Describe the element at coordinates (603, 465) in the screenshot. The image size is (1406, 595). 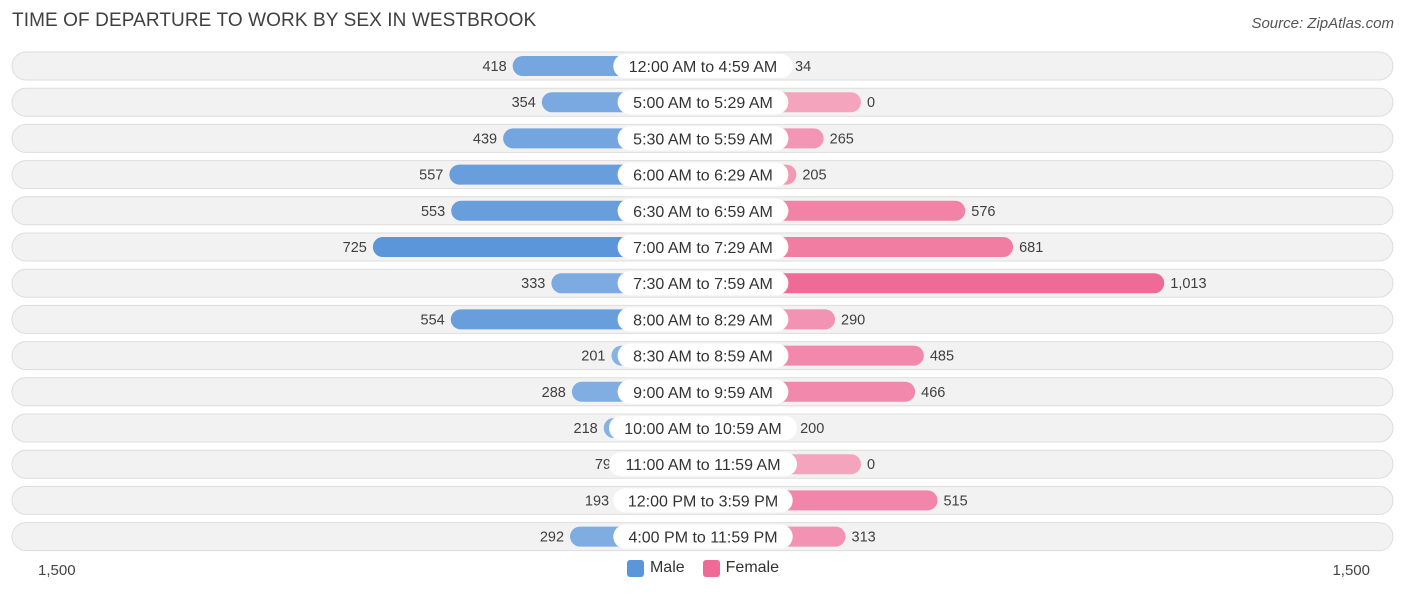
I see `male-value-label: 79` at that location.